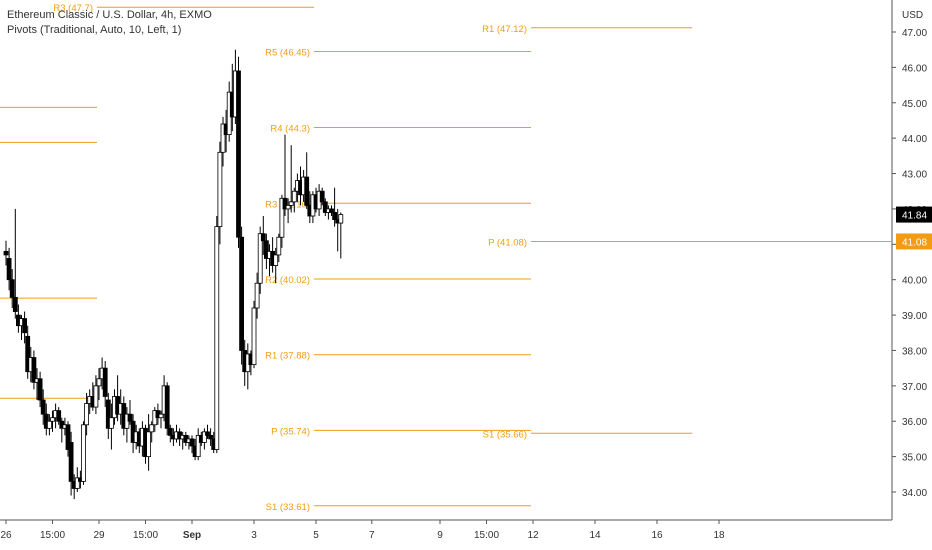 Image resolution: width=932 pixels, height=550 pixels. I want to click on price-tick-label: 34.00, so click(914, 493).